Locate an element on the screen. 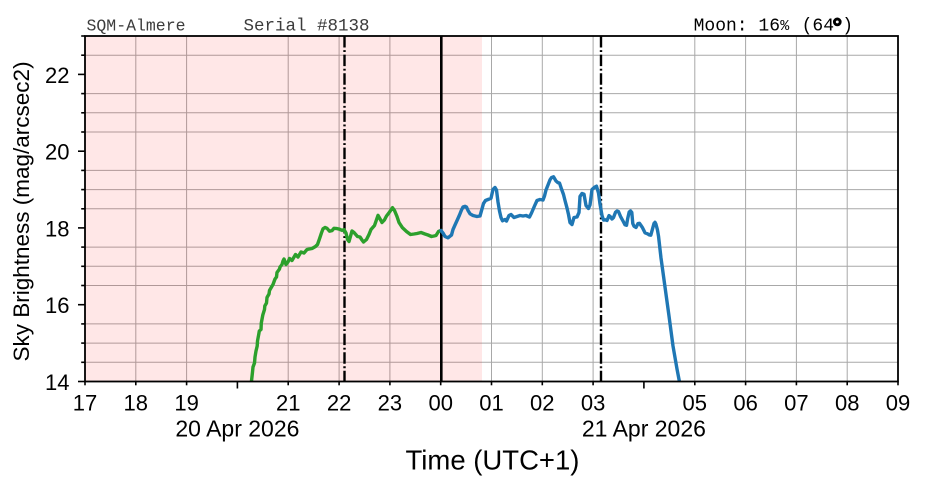  svg-text: 05 is located at coordinates (695, 403).